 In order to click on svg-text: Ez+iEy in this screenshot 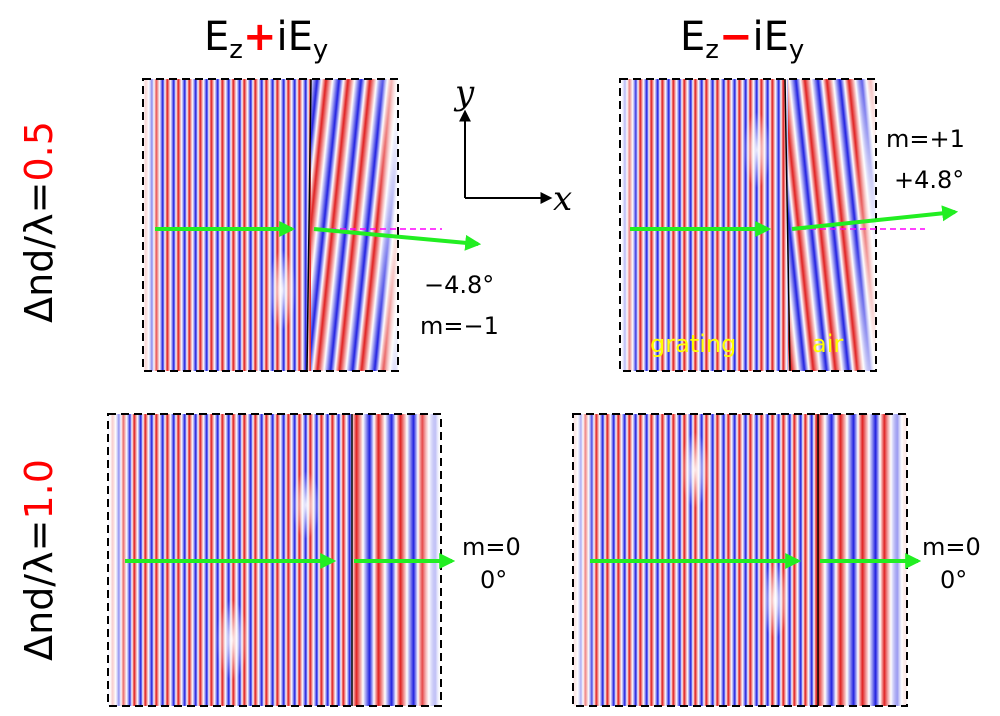, I will do `click(266, 39)`.